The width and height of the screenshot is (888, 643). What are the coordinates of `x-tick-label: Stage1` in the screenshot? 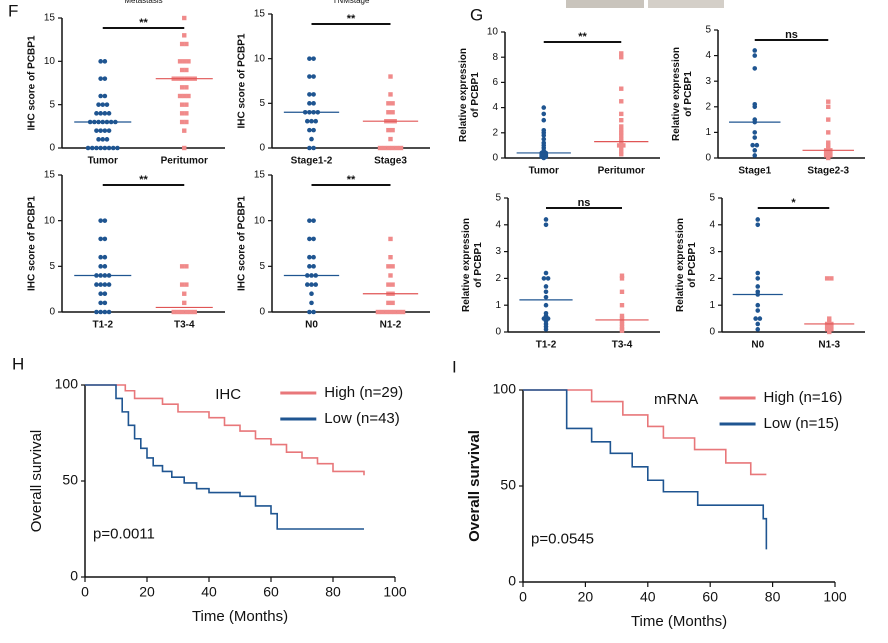 It's located at (754, 171).